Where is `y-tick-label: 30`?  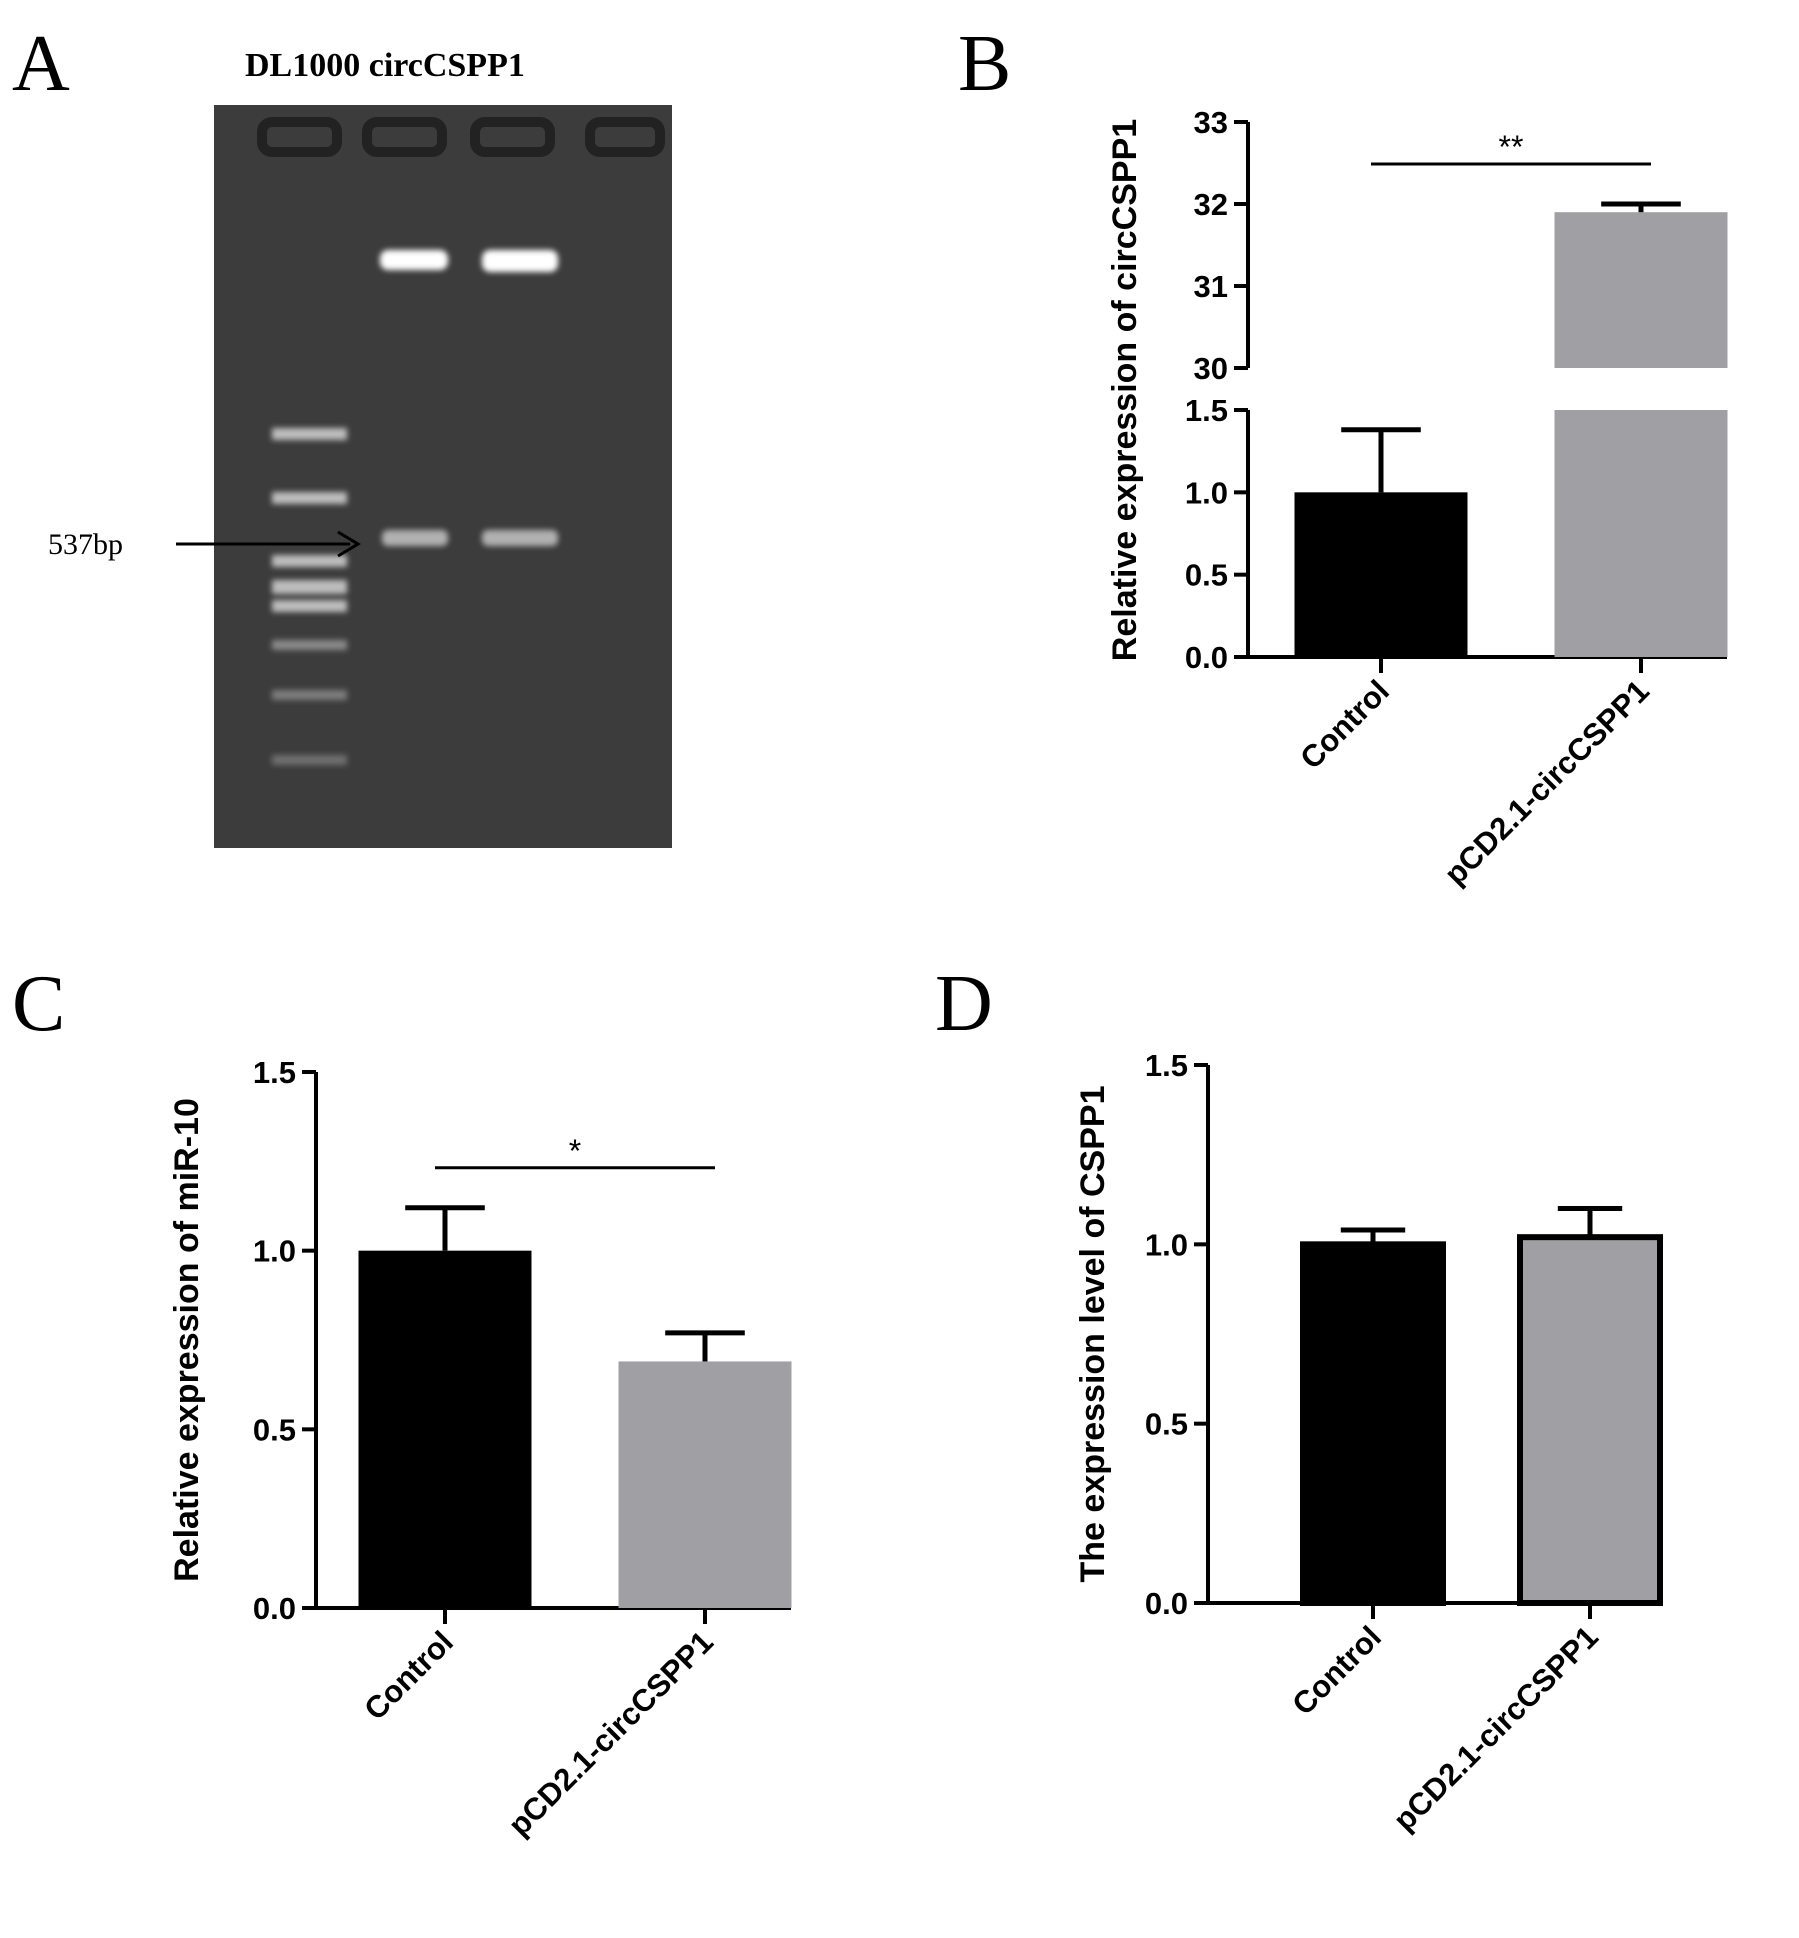
y-tick-label: 30 is located at coordinates (1211, 368).